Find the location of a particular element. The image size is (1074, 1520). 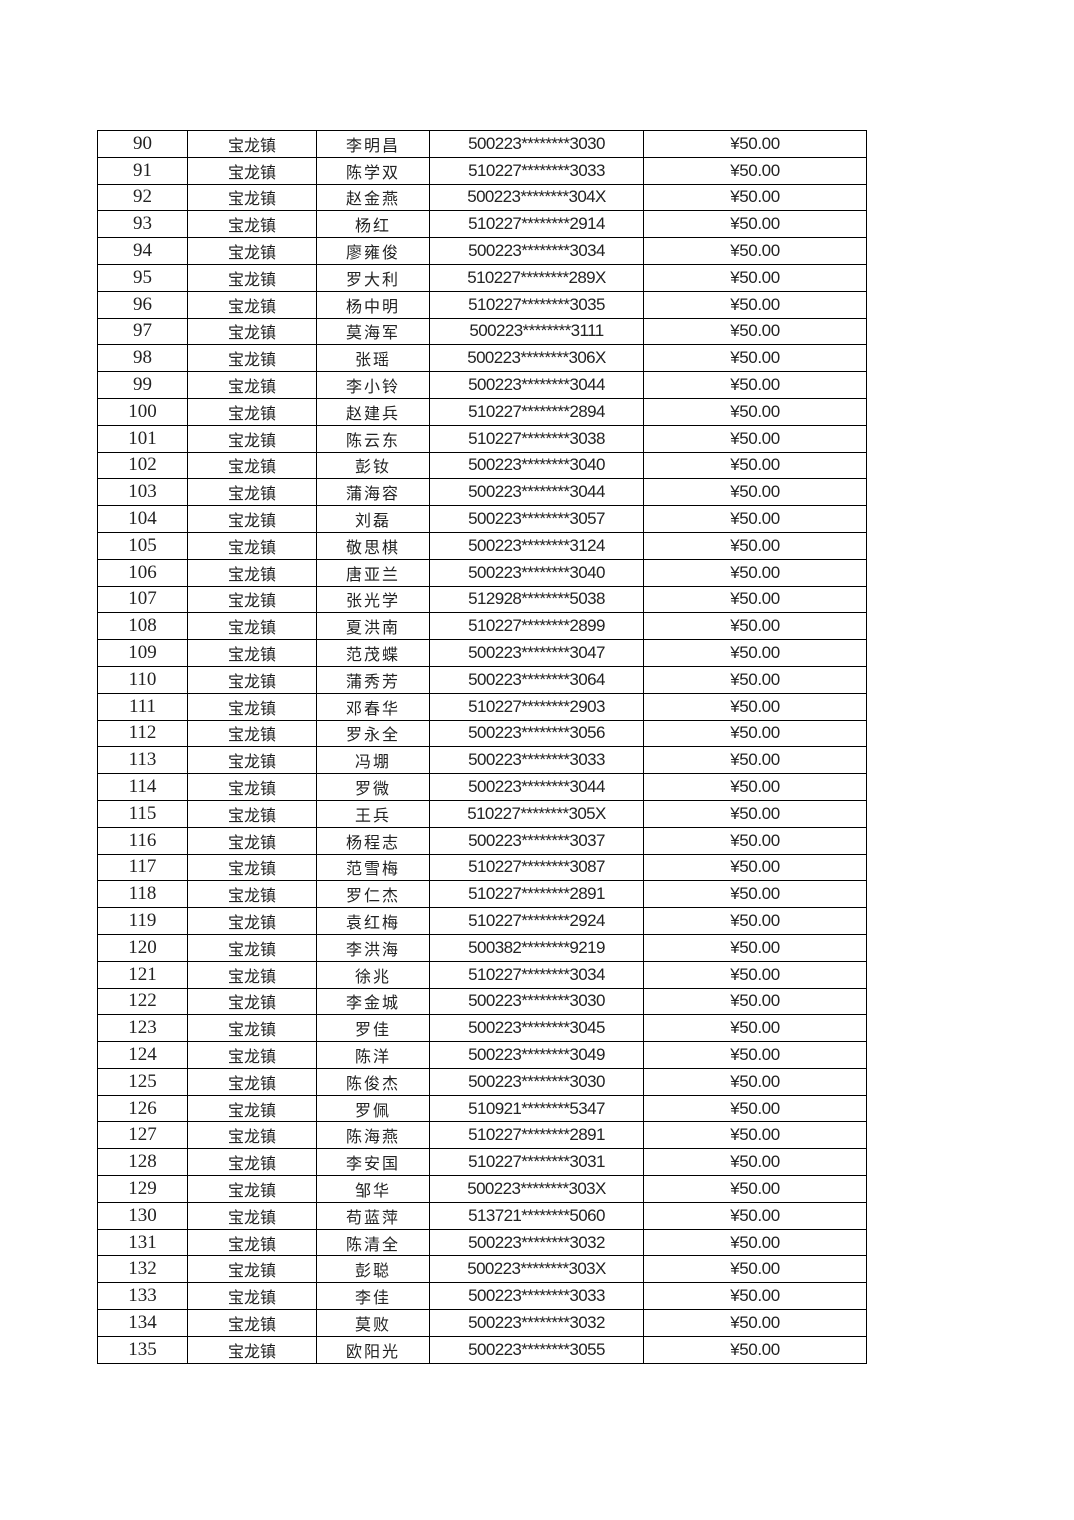

table-row: 103 宝龙镇 蒲海容 500223********3044 ¥50.00 is located at coordinates (482, 492).